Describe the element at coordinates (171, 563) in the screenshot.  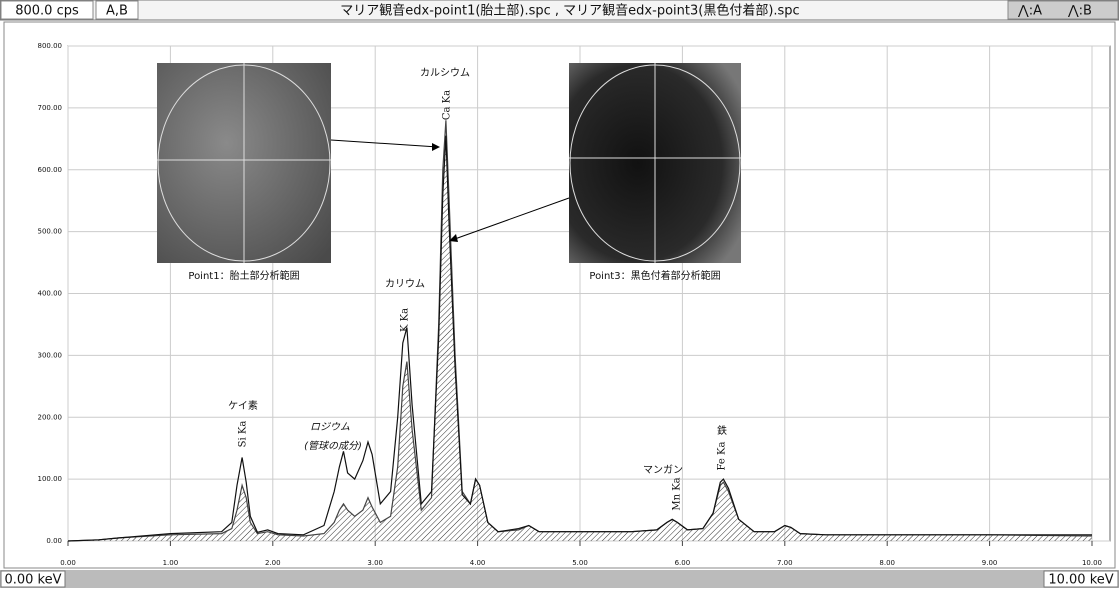
I see `x-tick-label: 1.00` at that location.